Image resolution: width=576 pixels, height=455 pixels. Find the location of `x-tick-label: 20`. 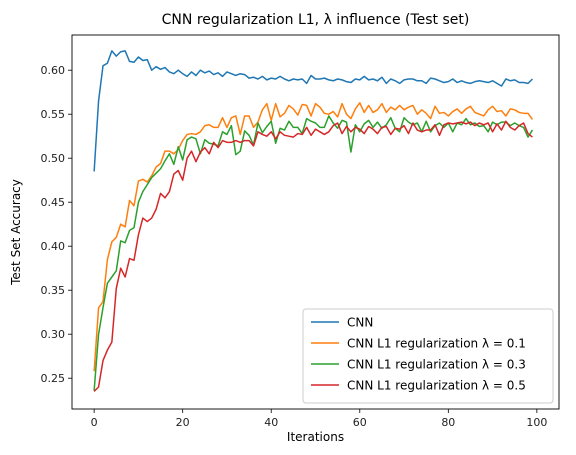

x-tick-label: 20 is located at coordinates (183, 422).